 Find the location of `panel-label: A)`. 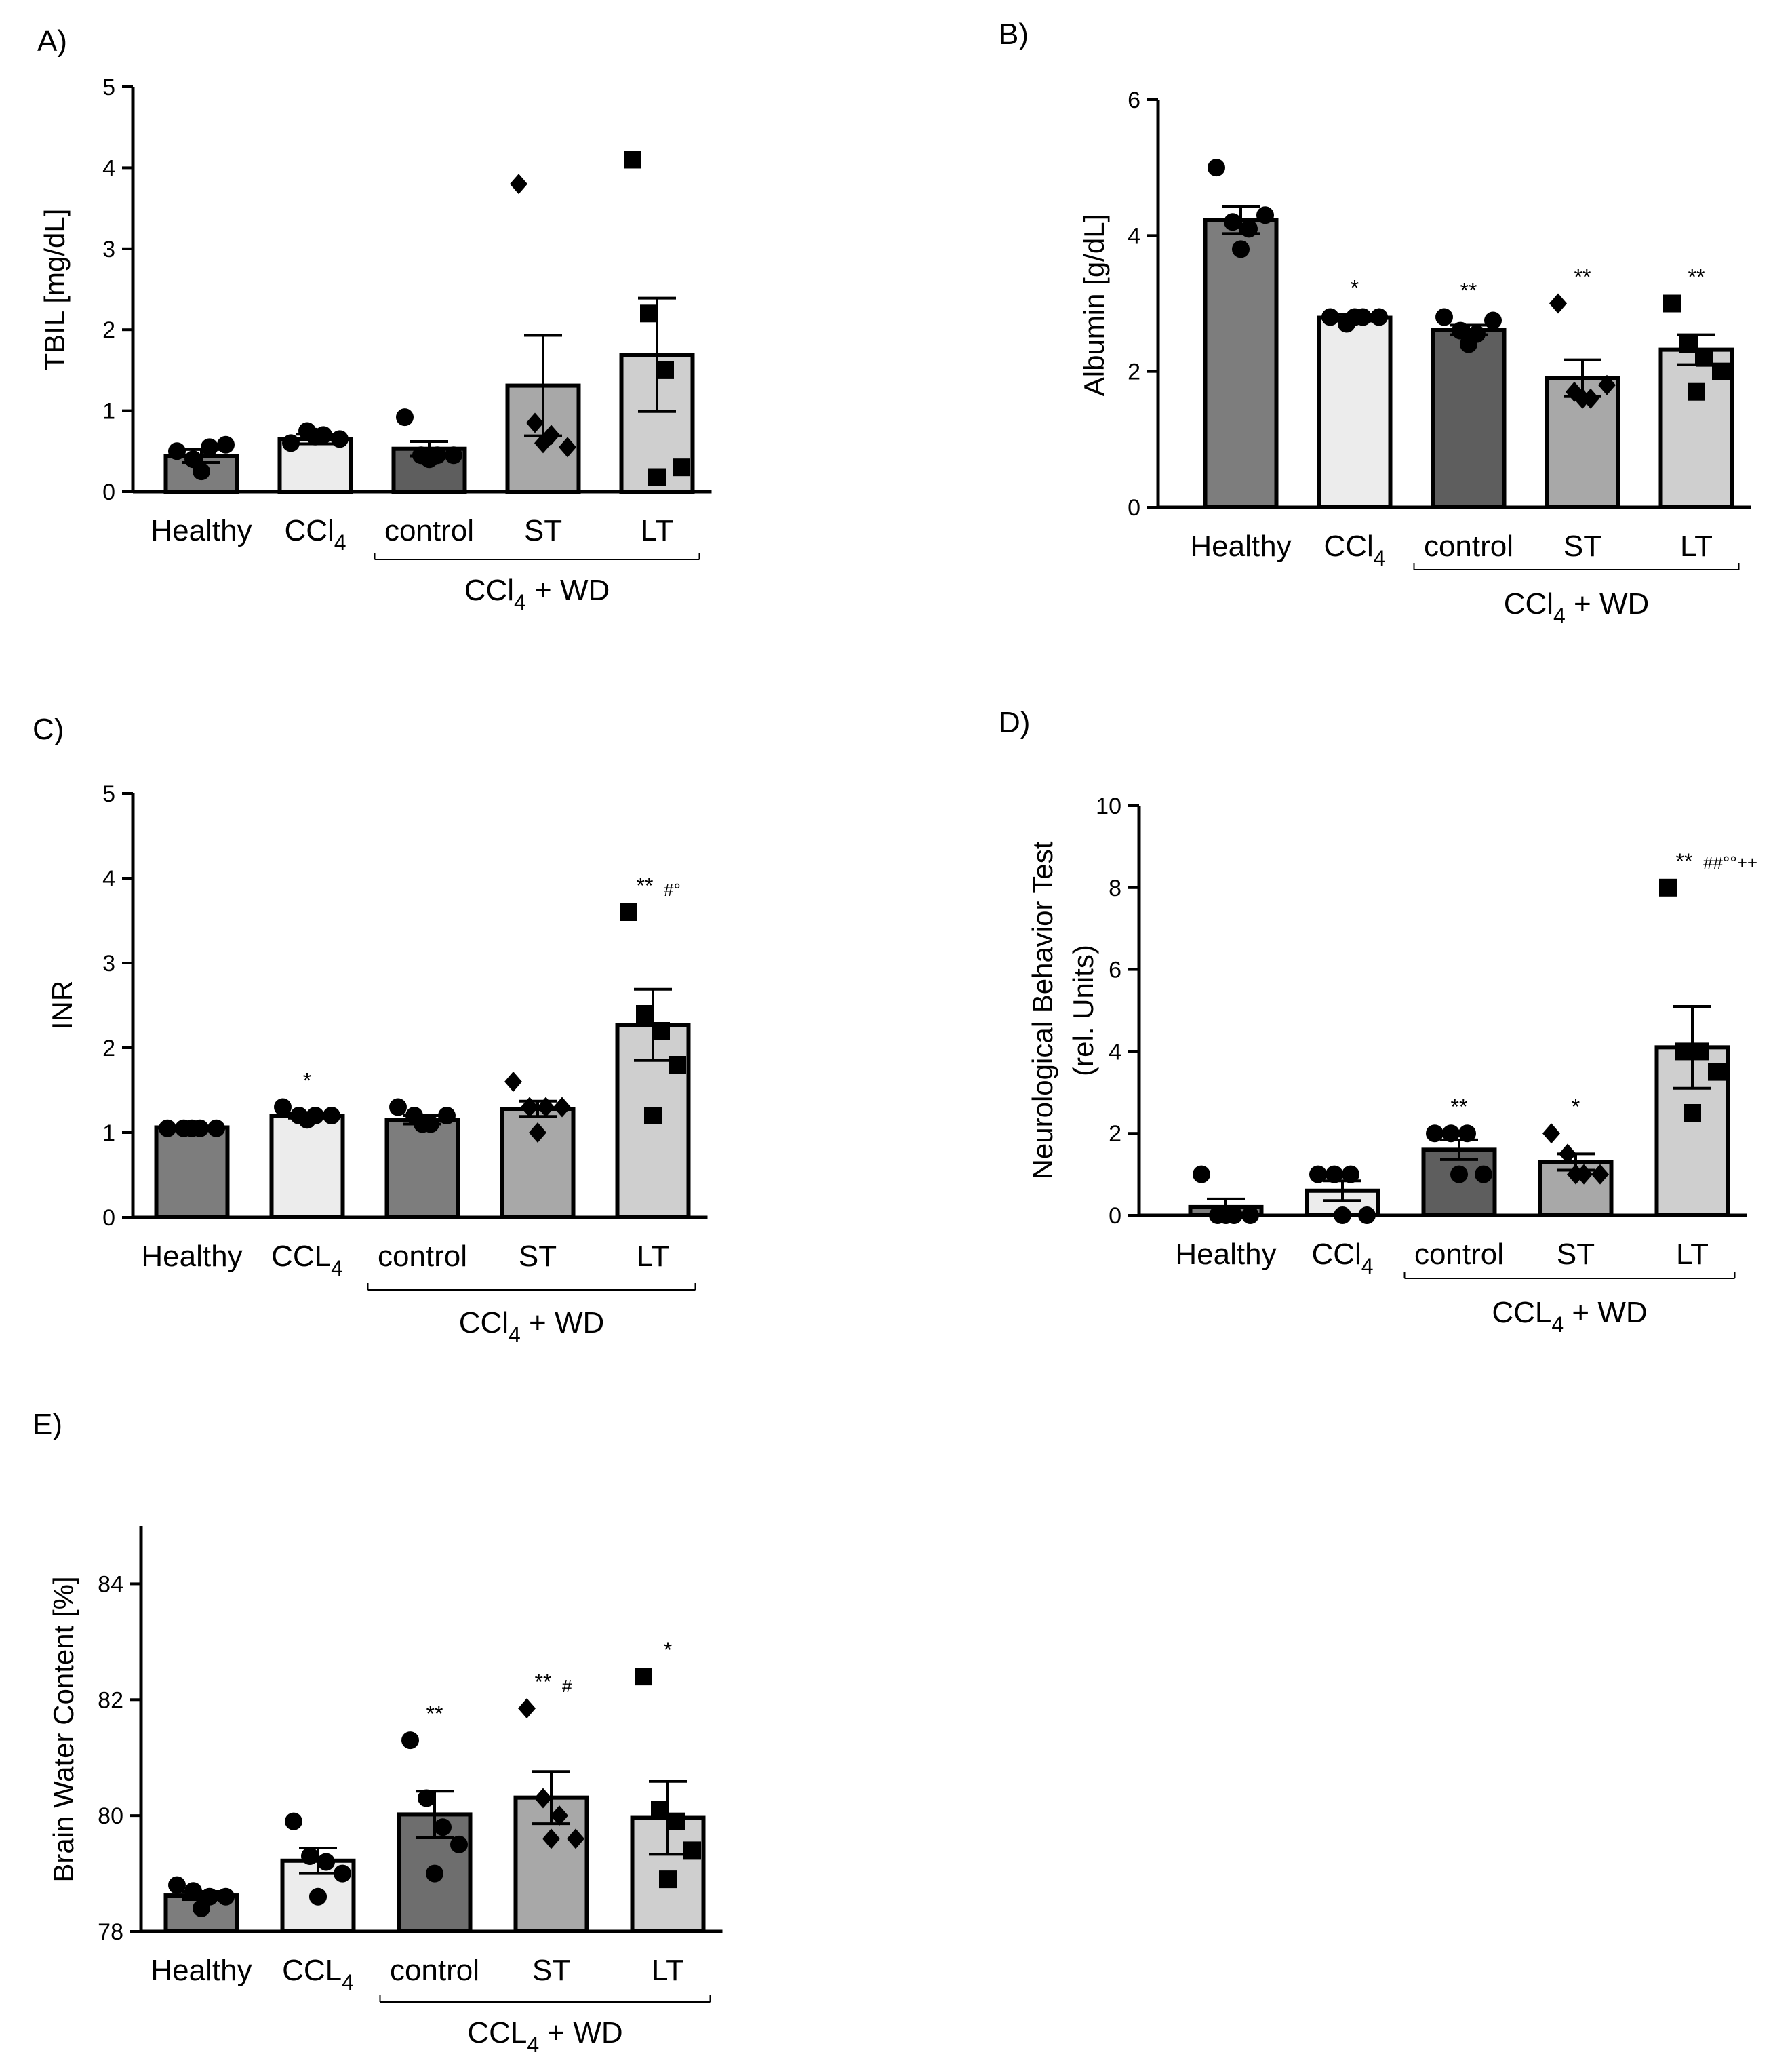

panel-label: A) is located at coordinates (52, 41).